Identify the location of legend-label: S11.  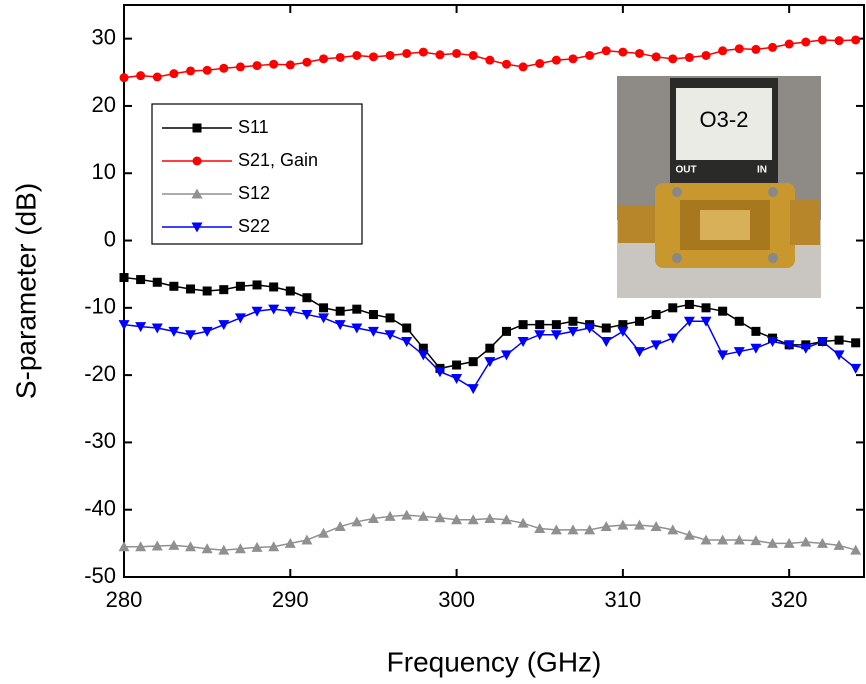
(253, 127).